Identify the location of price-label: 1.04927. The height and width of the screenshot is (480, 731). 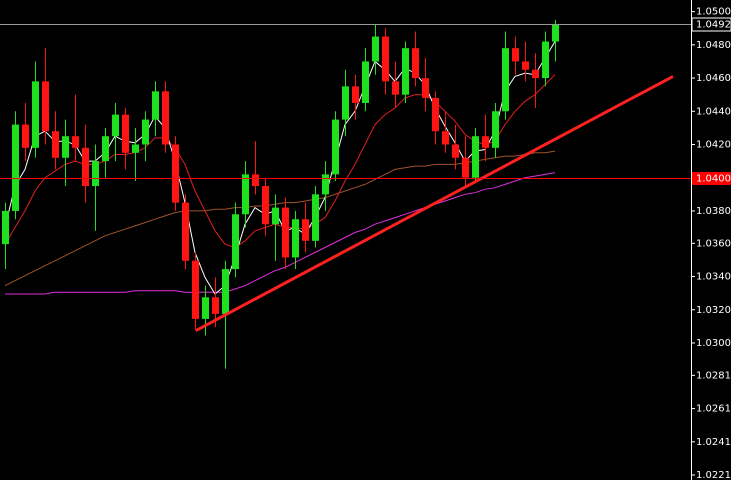
(713, 25).